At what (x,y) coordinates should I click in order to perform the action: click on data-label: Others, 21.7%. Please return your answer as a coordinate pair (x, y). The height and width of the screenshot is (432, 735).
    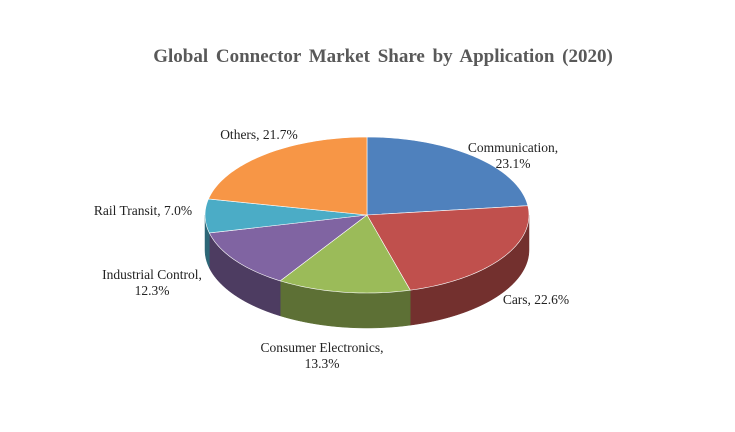
    Looking at the image, I should click on (259, 134).